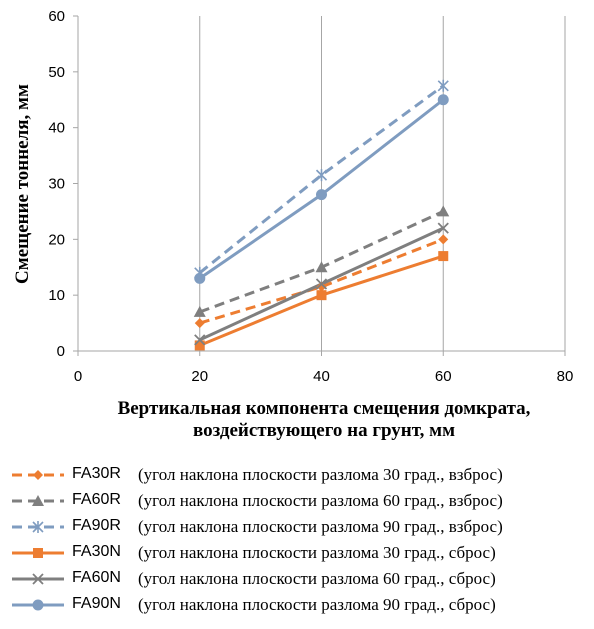 The height and width of the screenshot is (629, 594). Describe the element at coordinates (56, 16) in the screenshot. I see `y-tick-label-60: 60` at that location.